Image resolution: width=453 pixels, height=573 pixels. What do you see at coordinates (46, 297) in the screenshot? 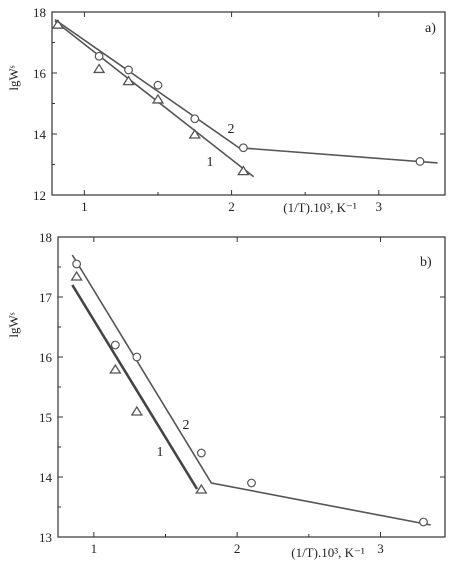
I see `y-tick-label: 17` at bounding box center [46, 297].